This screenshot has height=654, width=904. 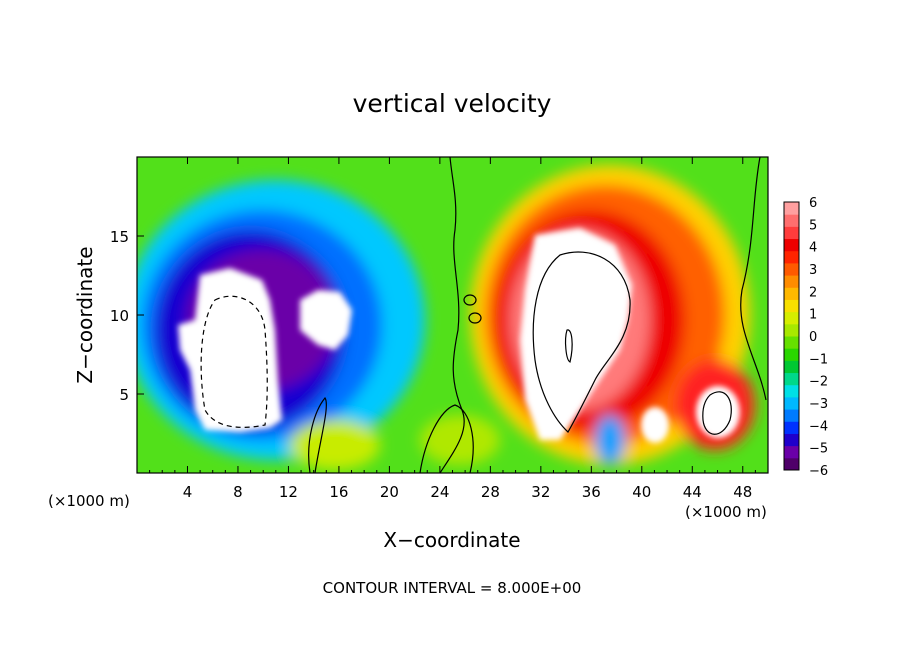 I want to click on colorbar-tick-label: −4, so click(x=818, y=426).